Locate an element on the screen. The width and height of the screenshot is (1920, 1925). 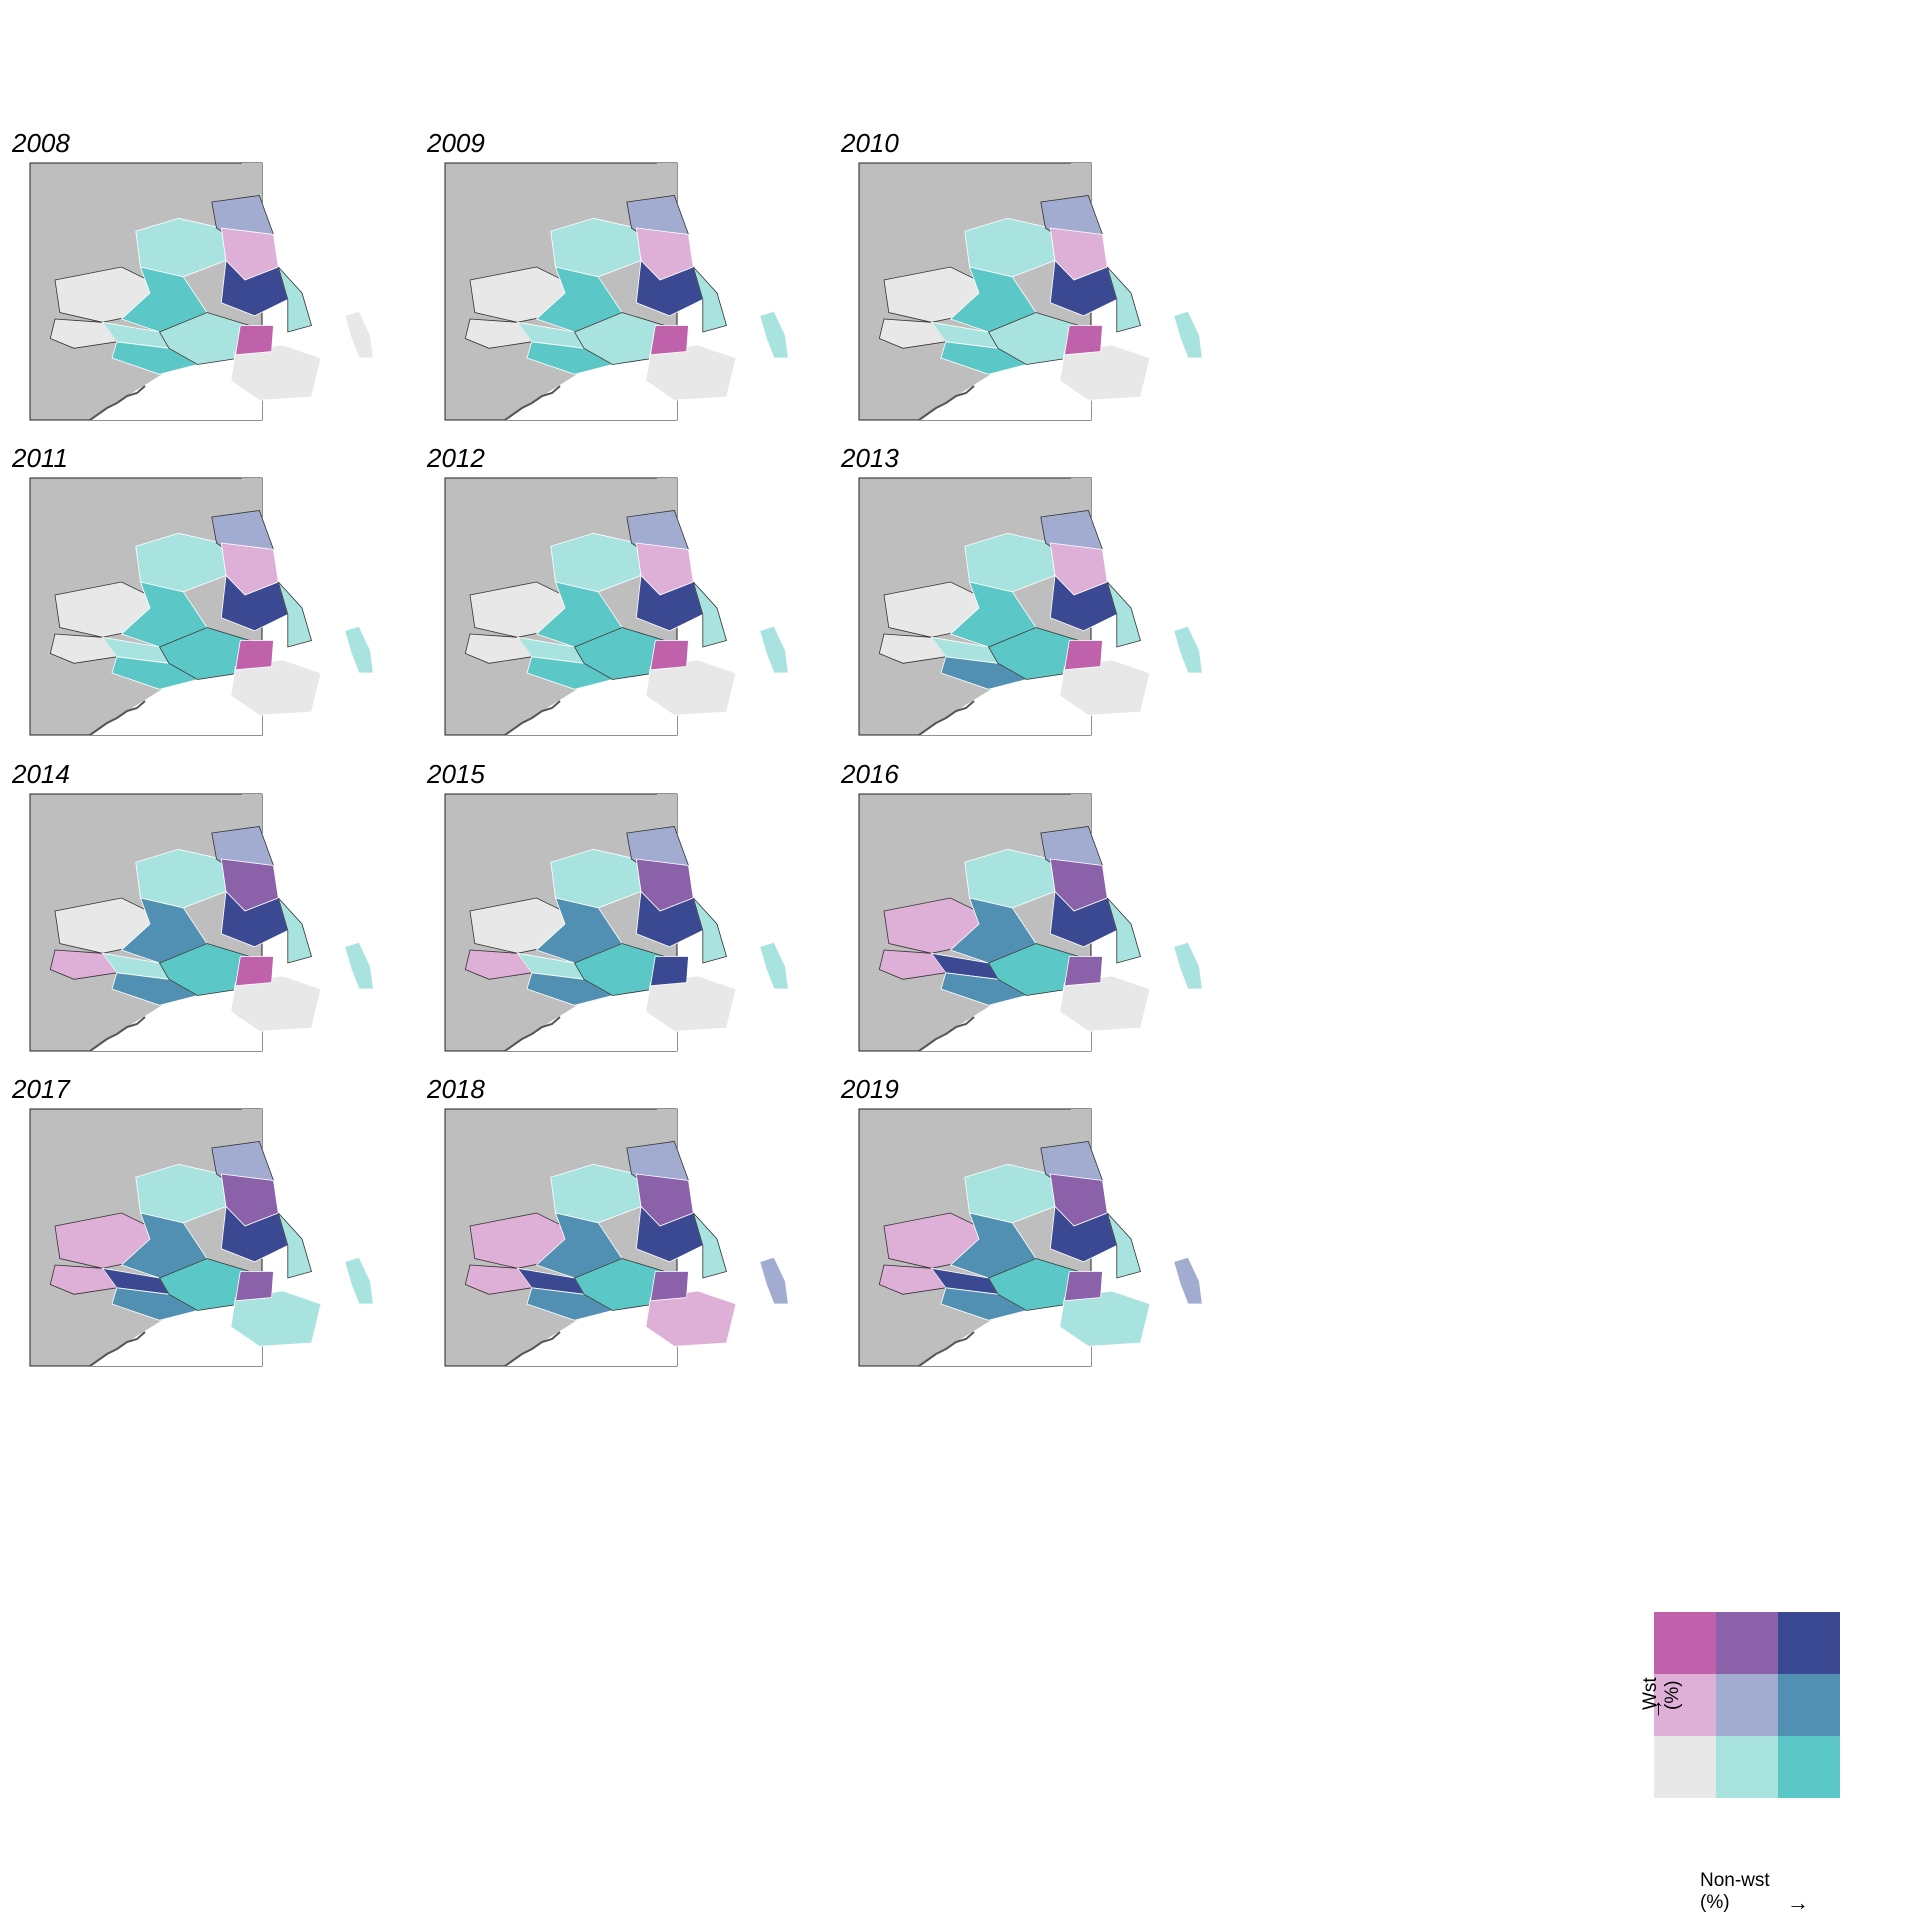
map-panel-2018: 2018 is located at coordinates (677, 1269).